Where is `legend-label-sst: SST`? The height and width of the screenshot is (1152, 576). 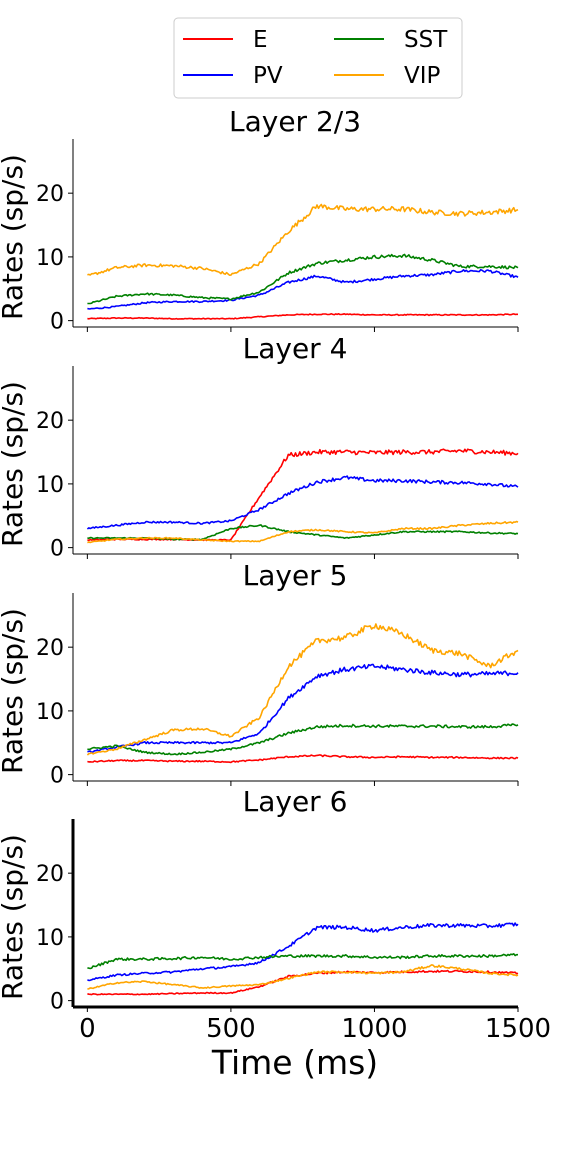
legend-label-sst: SST is located at coordinates (426, 40).